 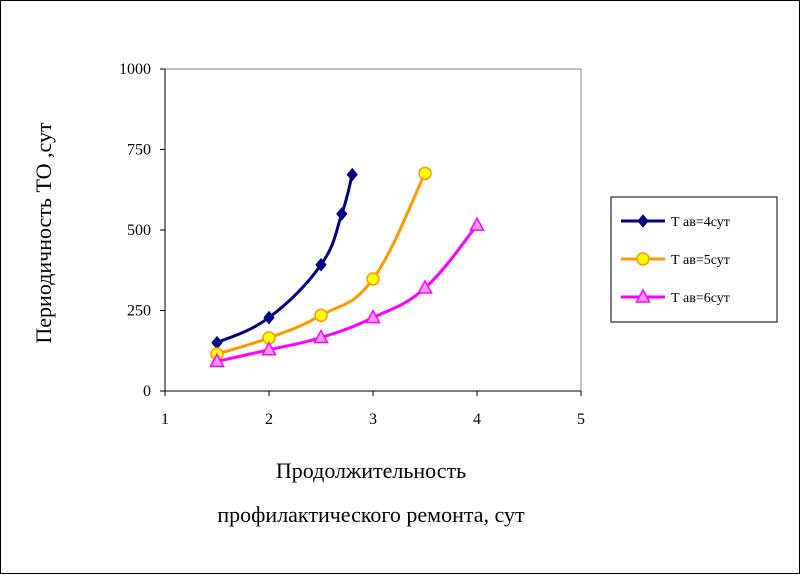 What do you see at coordinates (139, 311) in the screenshot?
I see `y-tick-label: 250` at bounding box center [139, 311].